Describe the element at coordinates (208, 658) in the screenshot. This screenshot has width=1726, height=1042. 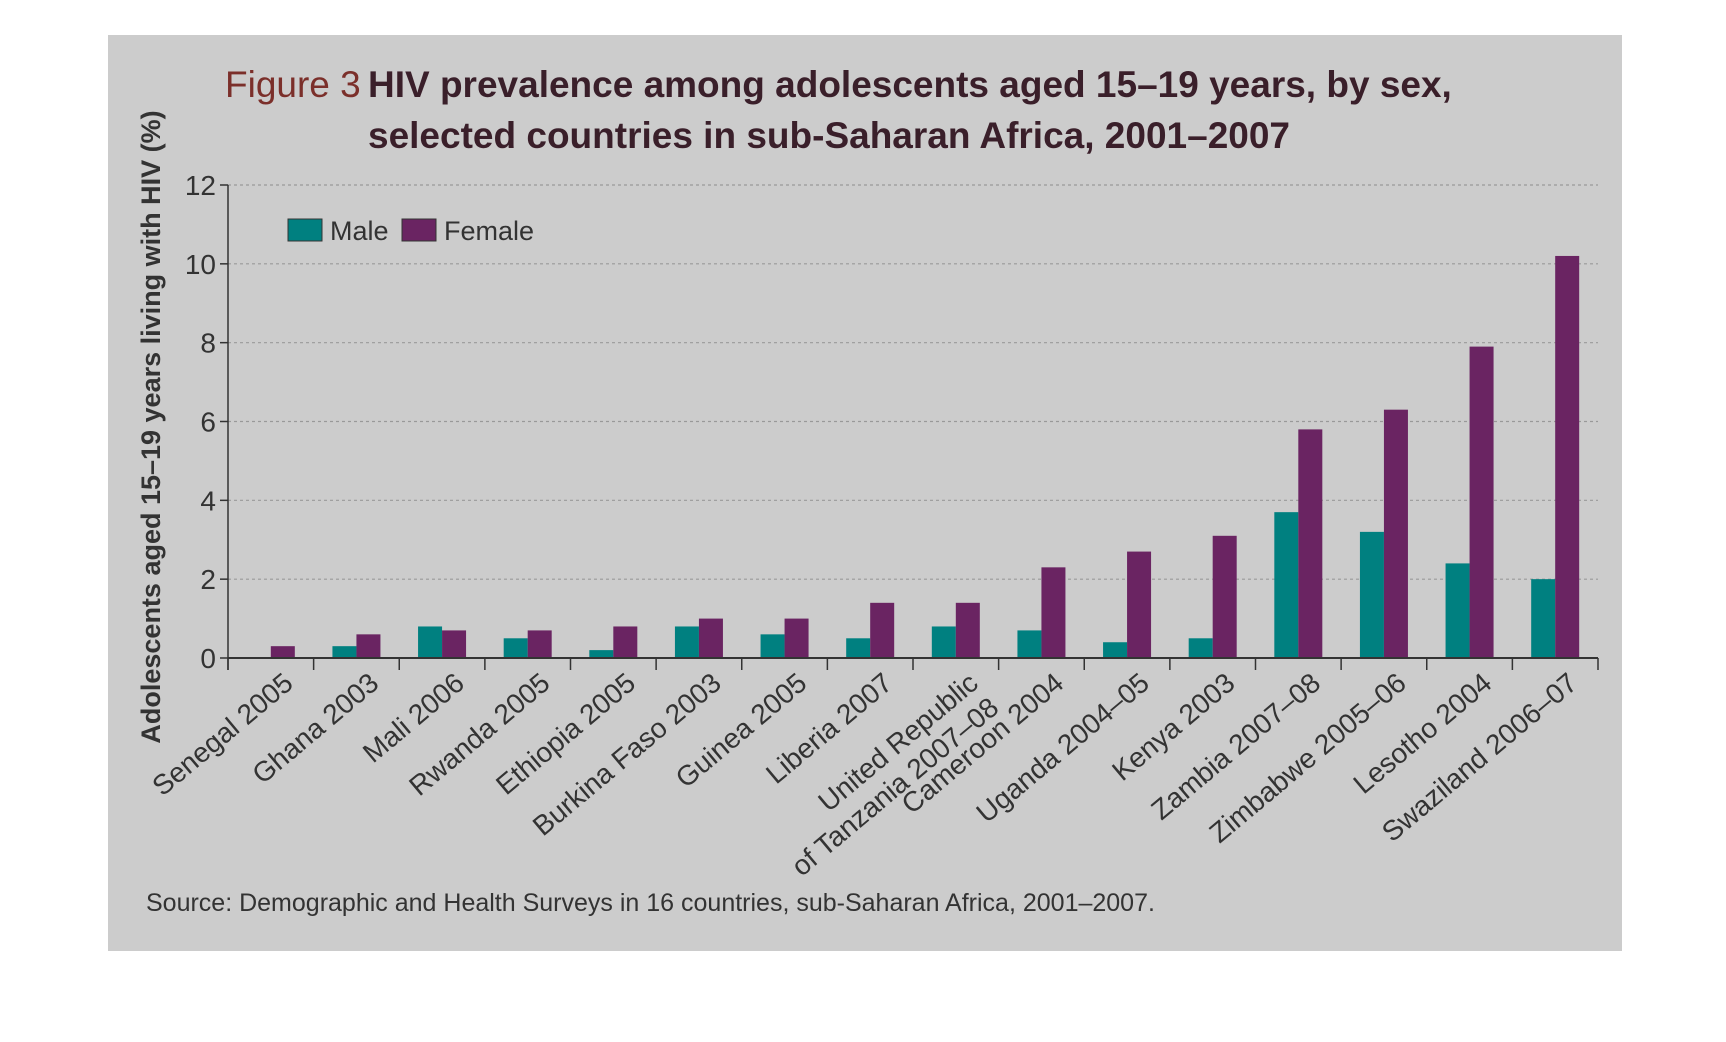
I see `y-tick-label: 0` at that location.